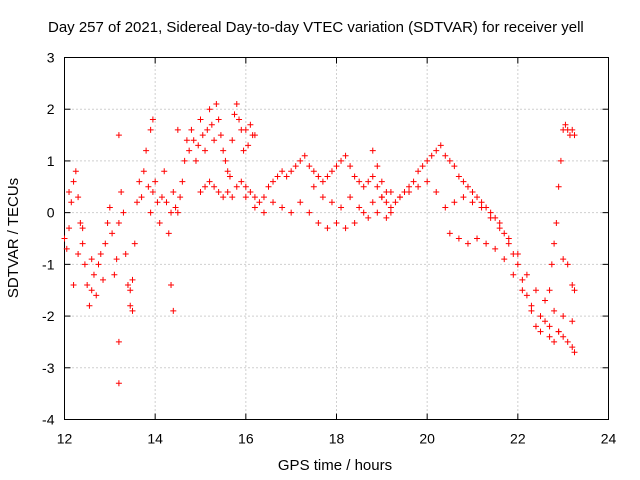  Describe the element at coordinates (51, 109) in the screenshot. I see `y-tick-label: 2` at that location.